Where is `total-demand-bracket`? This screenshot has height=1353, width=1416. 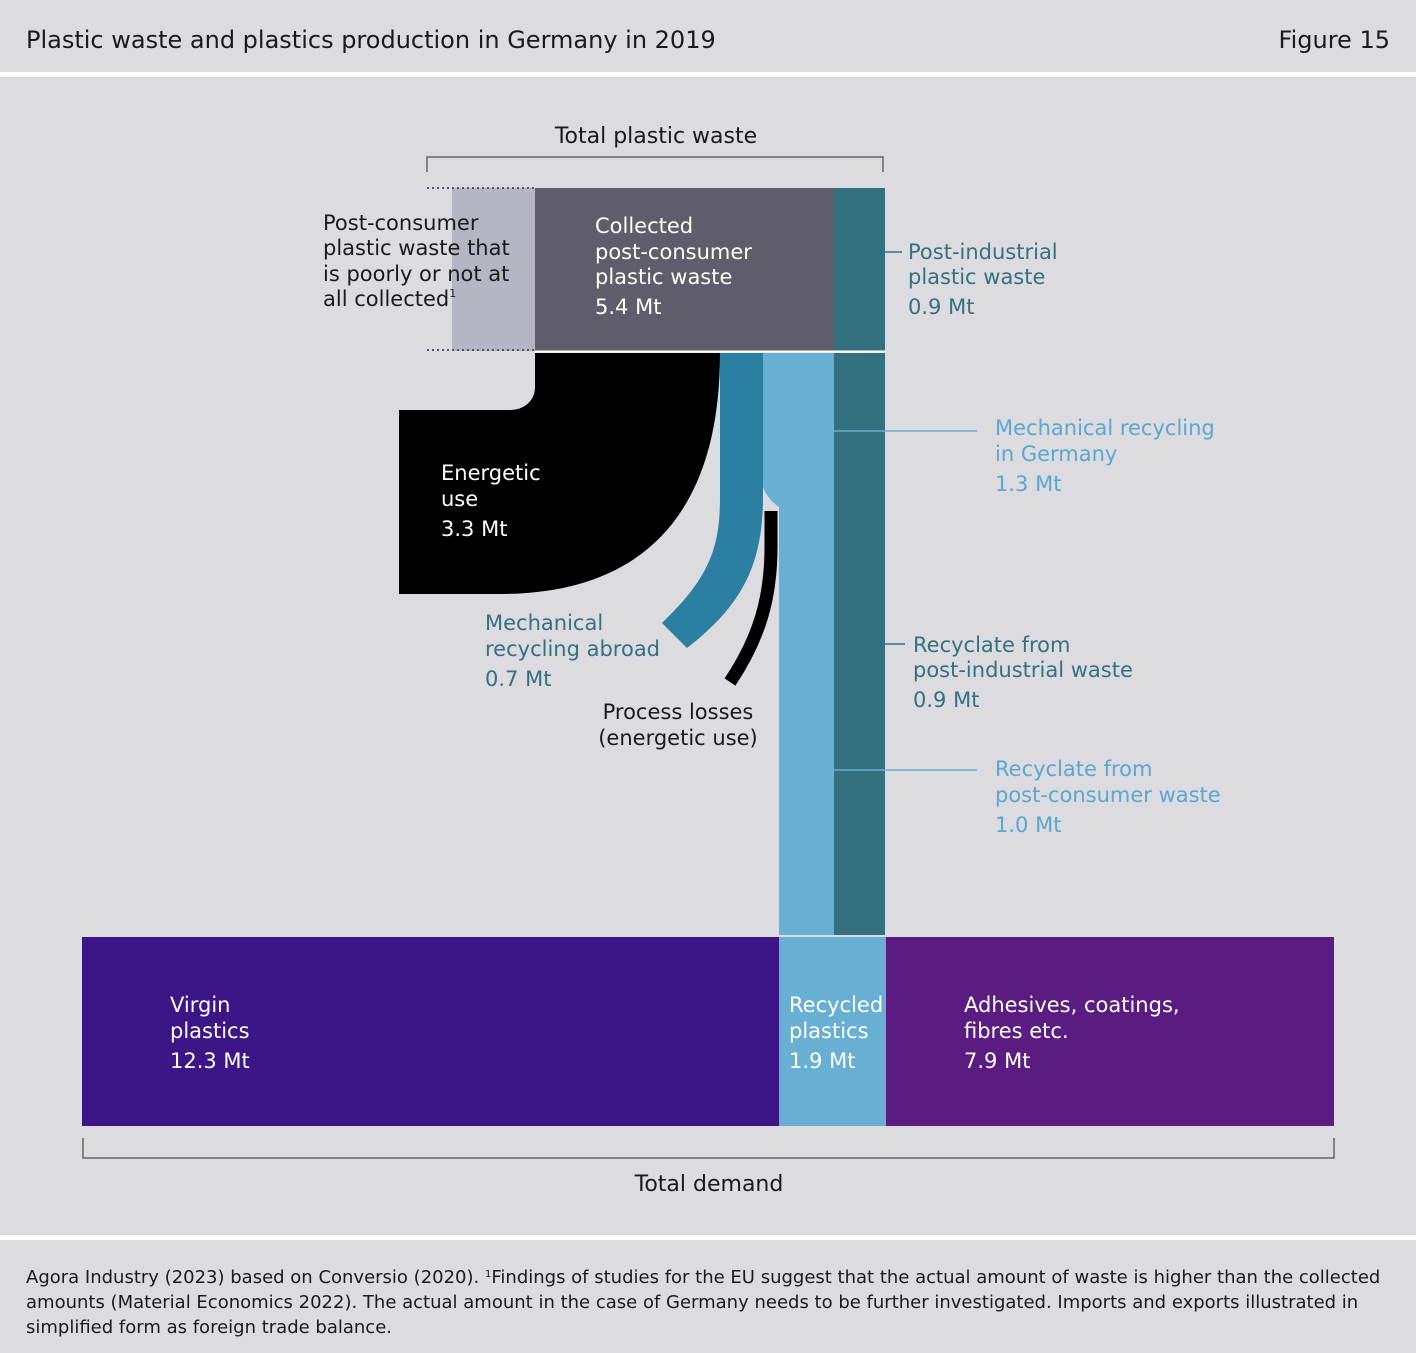 total-demand-bracket is located at coordinates (708, 1148).